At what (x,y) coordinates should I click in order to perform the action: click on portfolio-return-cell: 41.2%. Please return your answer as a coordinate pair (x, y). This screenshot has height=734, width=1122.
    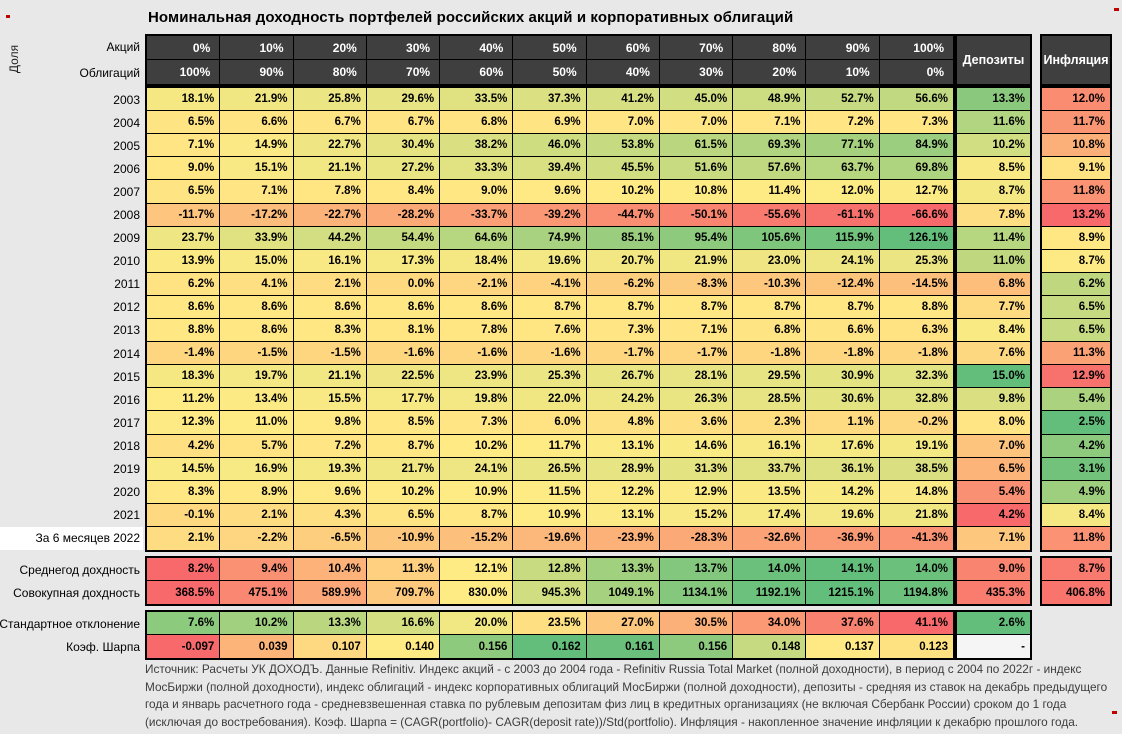
    Looking at the image, I should click on (623, 100).